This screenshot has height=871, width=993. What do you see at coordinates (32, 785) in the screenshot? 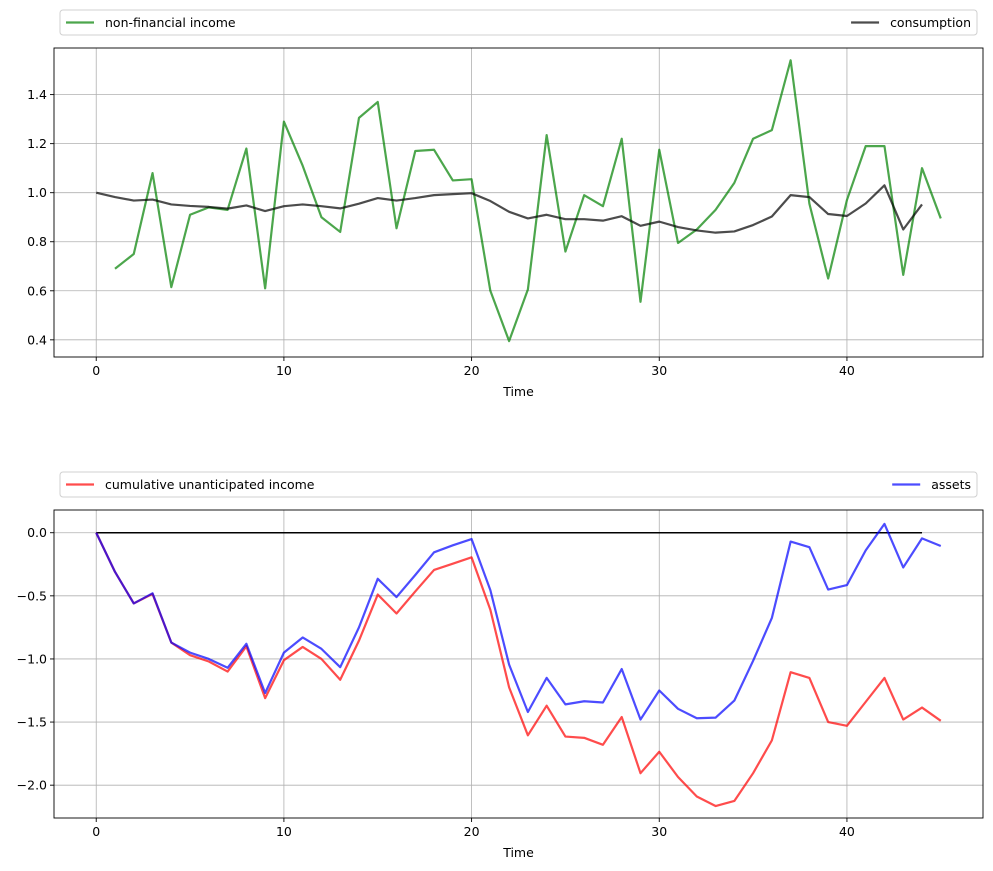
I see `y-tick-label: −2.0` at bounding box center [32, 785].